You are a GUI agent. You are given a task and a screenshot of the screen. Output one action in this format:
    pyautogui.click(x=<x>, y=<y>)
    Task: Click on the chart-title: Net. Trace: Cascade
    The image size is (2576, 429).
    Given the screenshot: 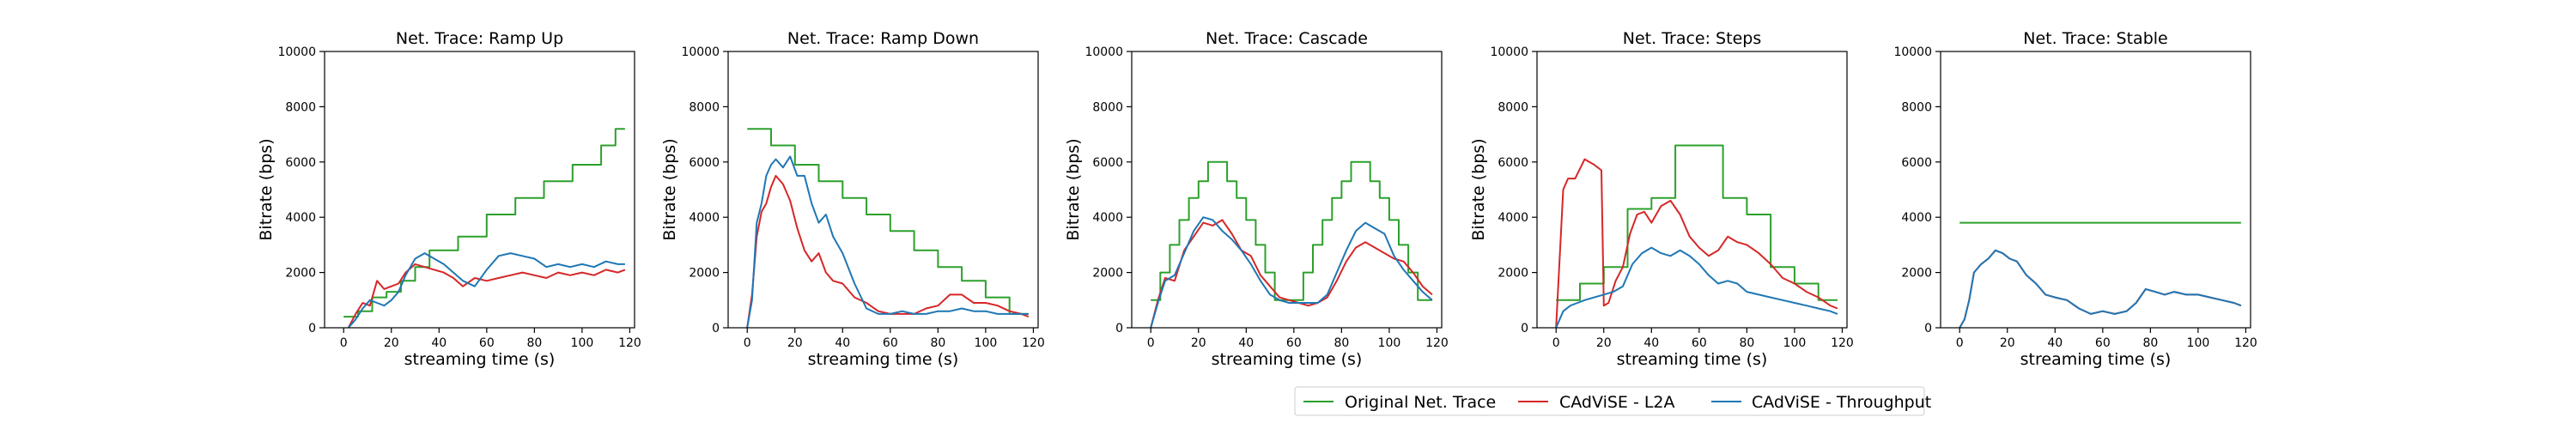 What is the action you would take?
    pyautogui.click(x=1287, y=38)
    